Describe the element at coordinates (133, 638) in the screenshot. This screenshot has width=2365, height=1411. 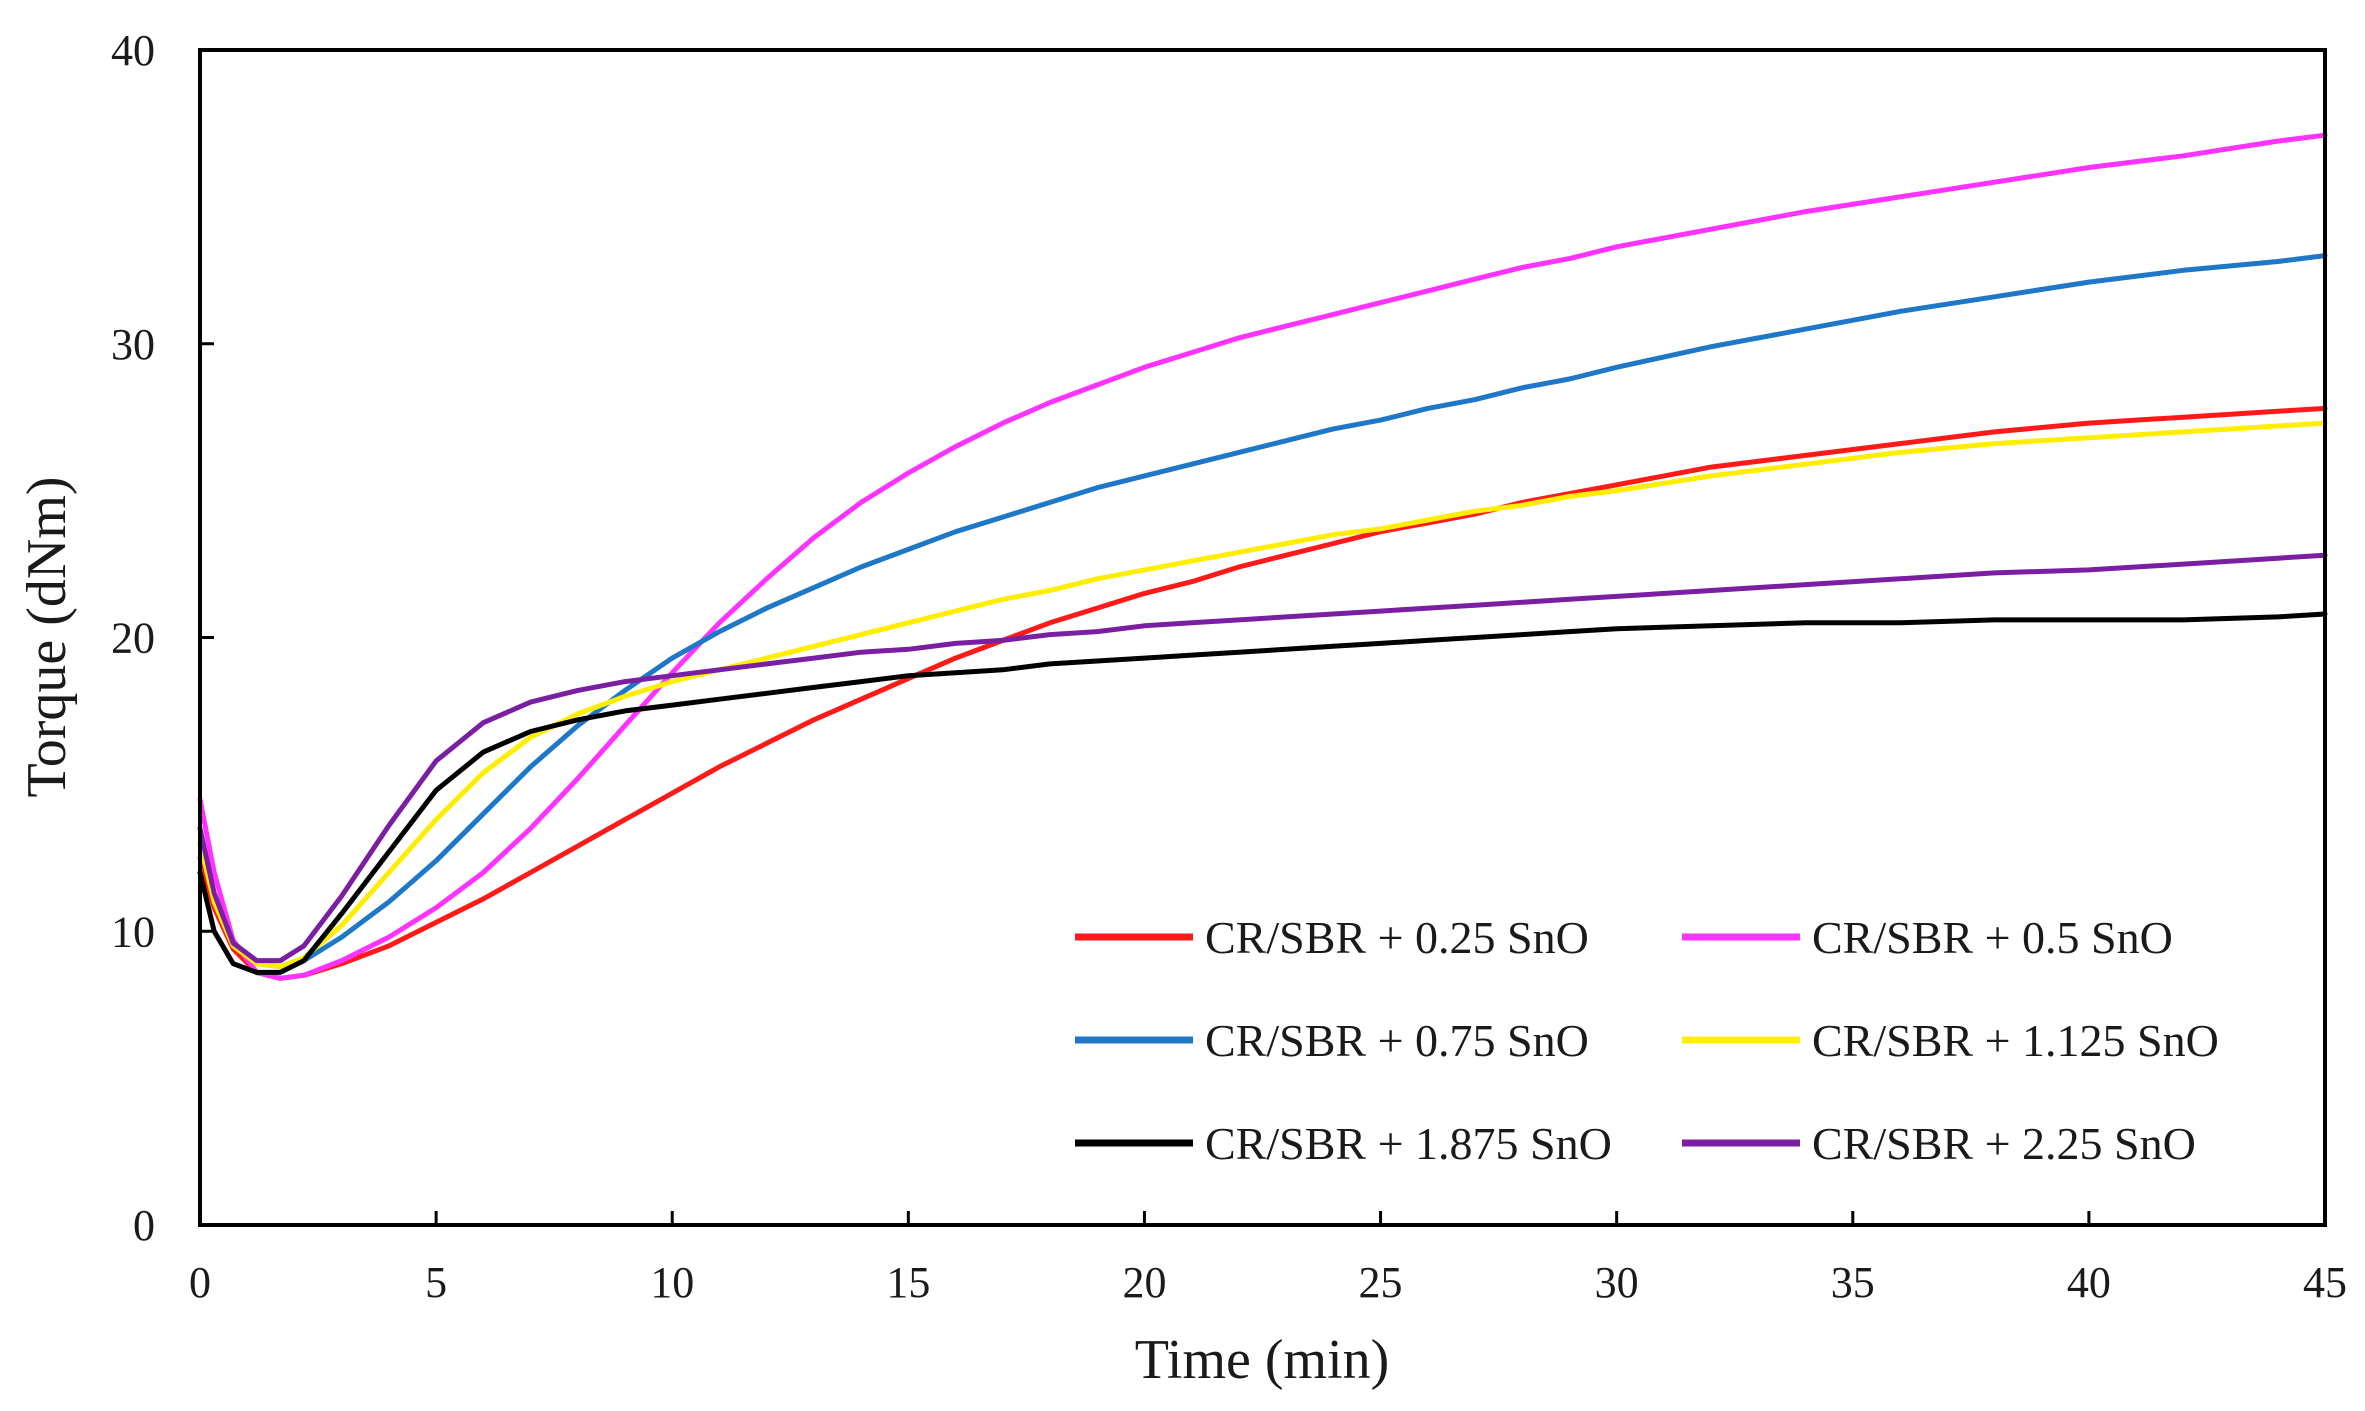
I see `y-tick-label: 20` at that location.